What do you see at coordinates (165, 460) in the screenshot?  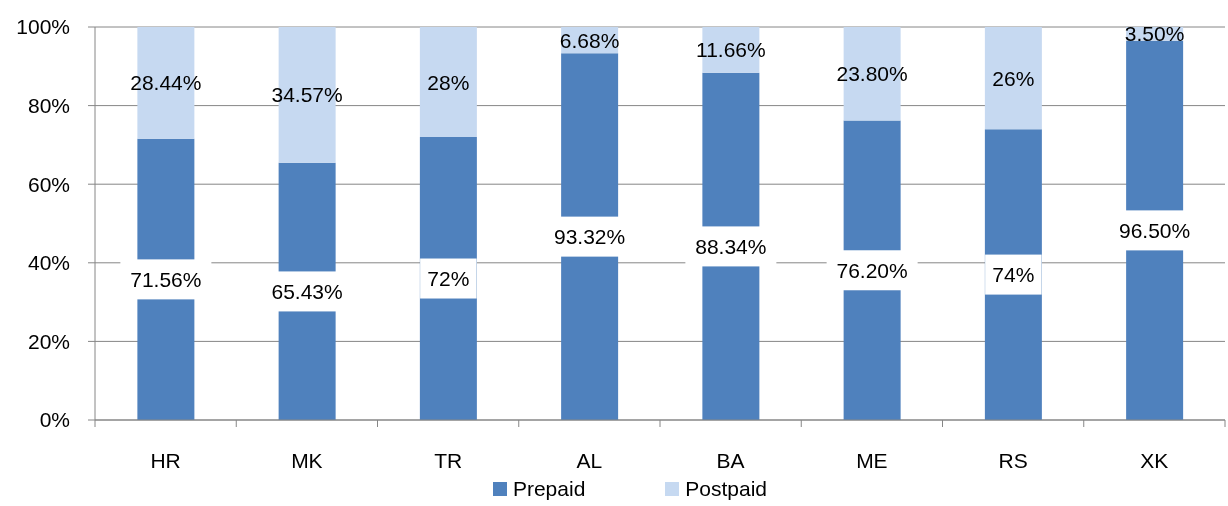 I see `x-tick-label: HR` at bounding box center [165, 460].